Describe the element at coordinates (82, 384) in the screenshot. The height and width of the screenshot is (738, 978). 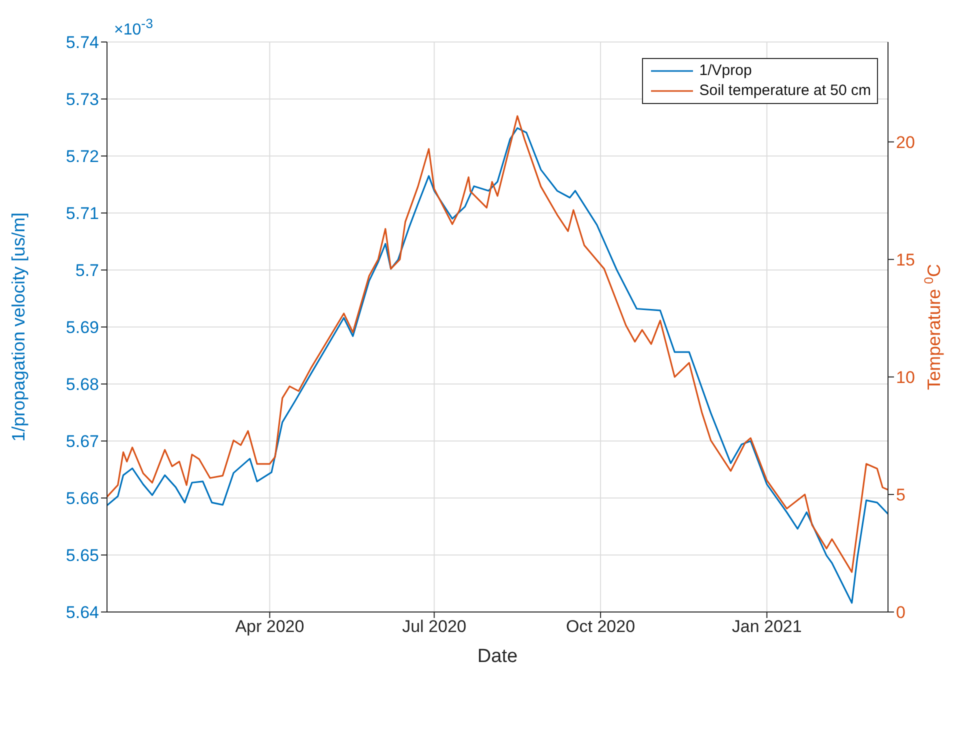
I see `y-tick-label: 5.68` at that location.